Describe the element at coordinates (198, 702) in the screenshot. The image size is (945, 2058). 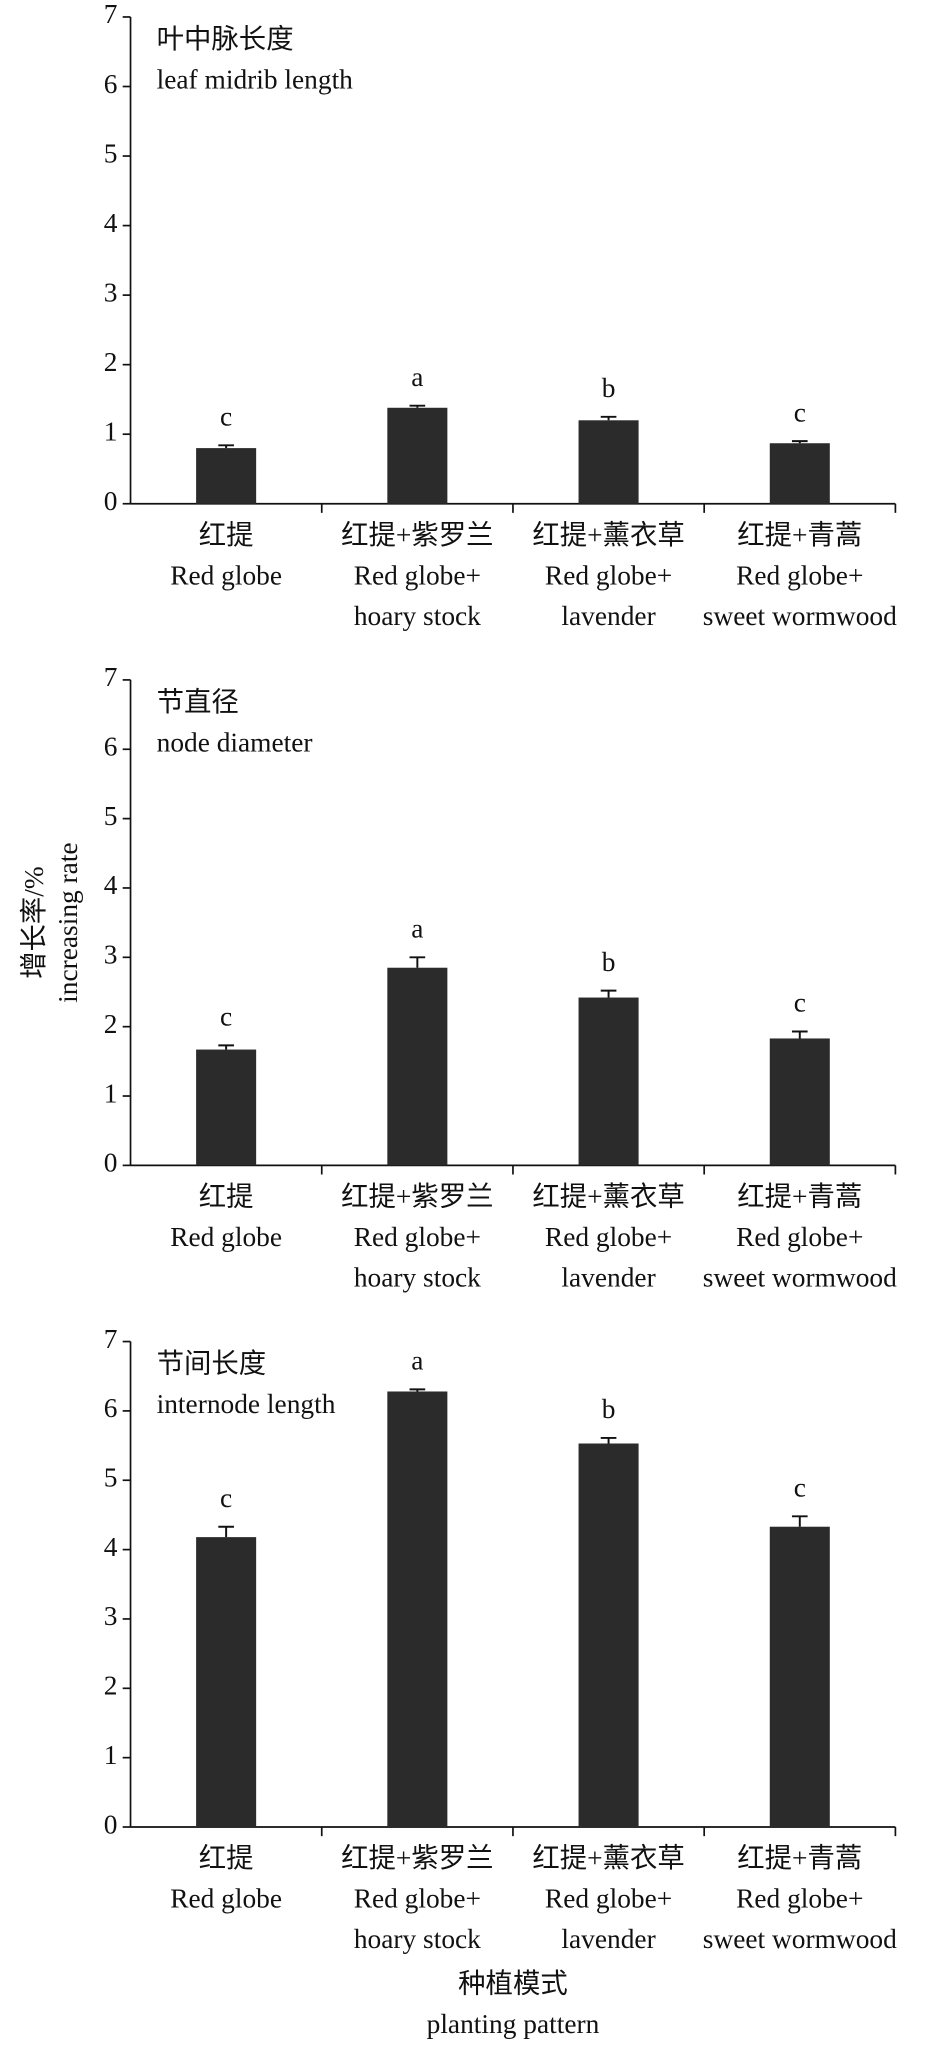
I see `chart-title: 节直径` at that location.